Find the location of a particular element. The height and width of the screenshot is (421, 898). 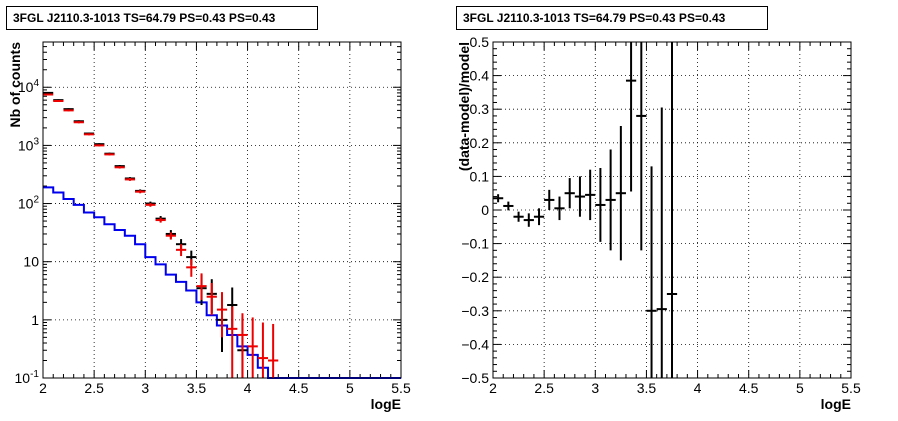

y-tick-label: 10 is located at coordinates (31, 262).